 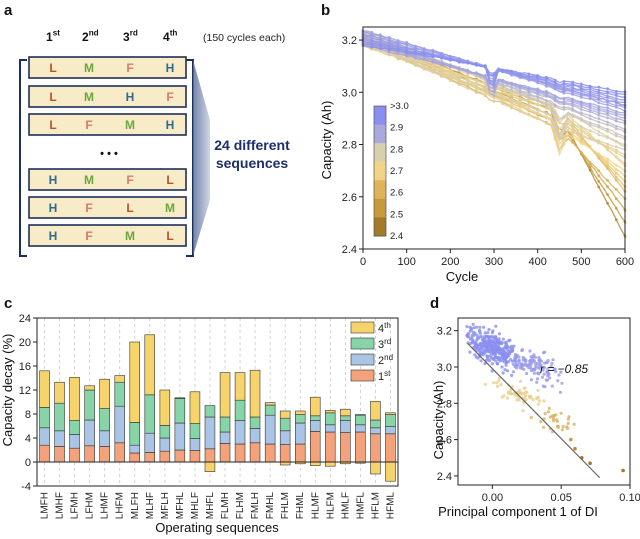 I want to click on panel-label-b: b, so click(x=325, y=10).